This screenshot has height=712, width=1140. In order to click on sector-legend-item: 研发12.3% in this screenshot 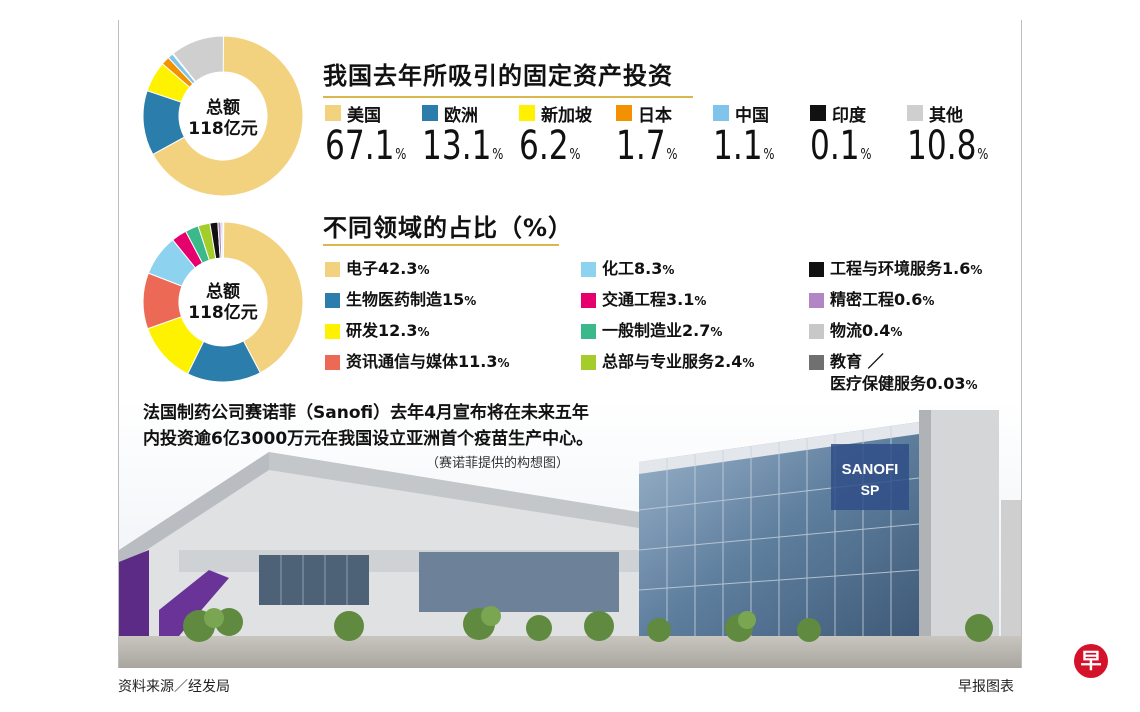, I will do `click(377, 331)`.